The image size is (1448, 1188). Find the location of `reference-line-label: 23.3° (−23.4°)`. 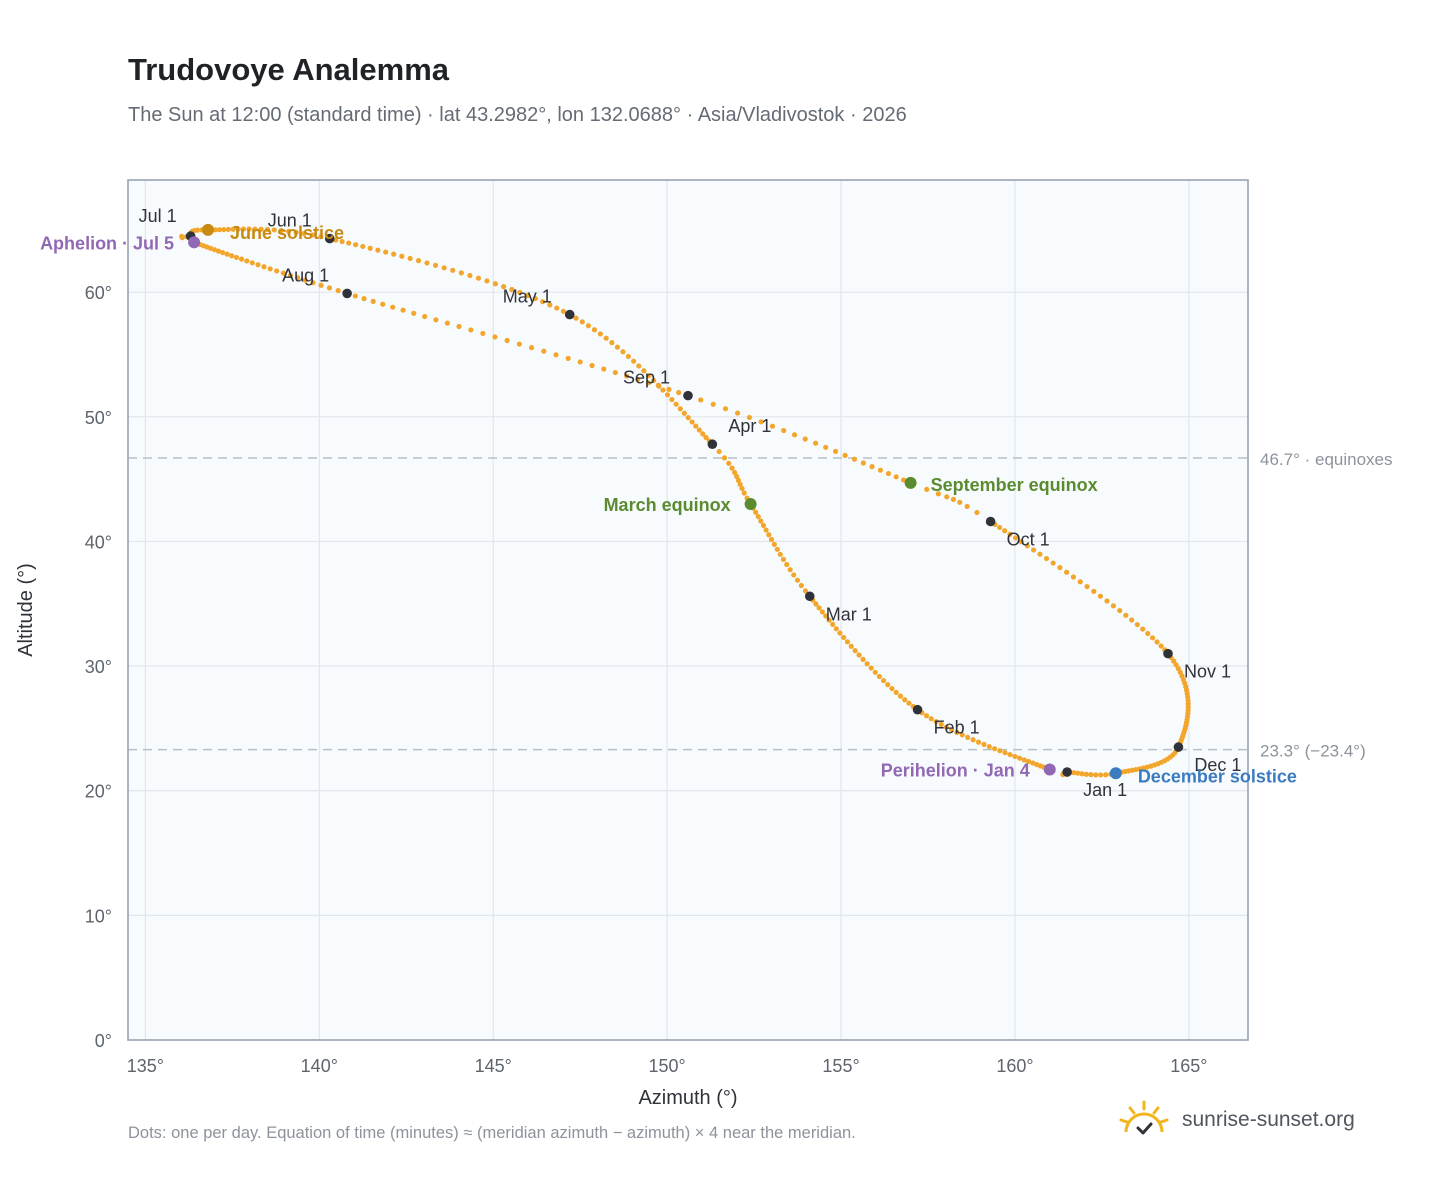

reference-line-label: 23.3° (−23.4°) is located at coordinates (1313, 751).